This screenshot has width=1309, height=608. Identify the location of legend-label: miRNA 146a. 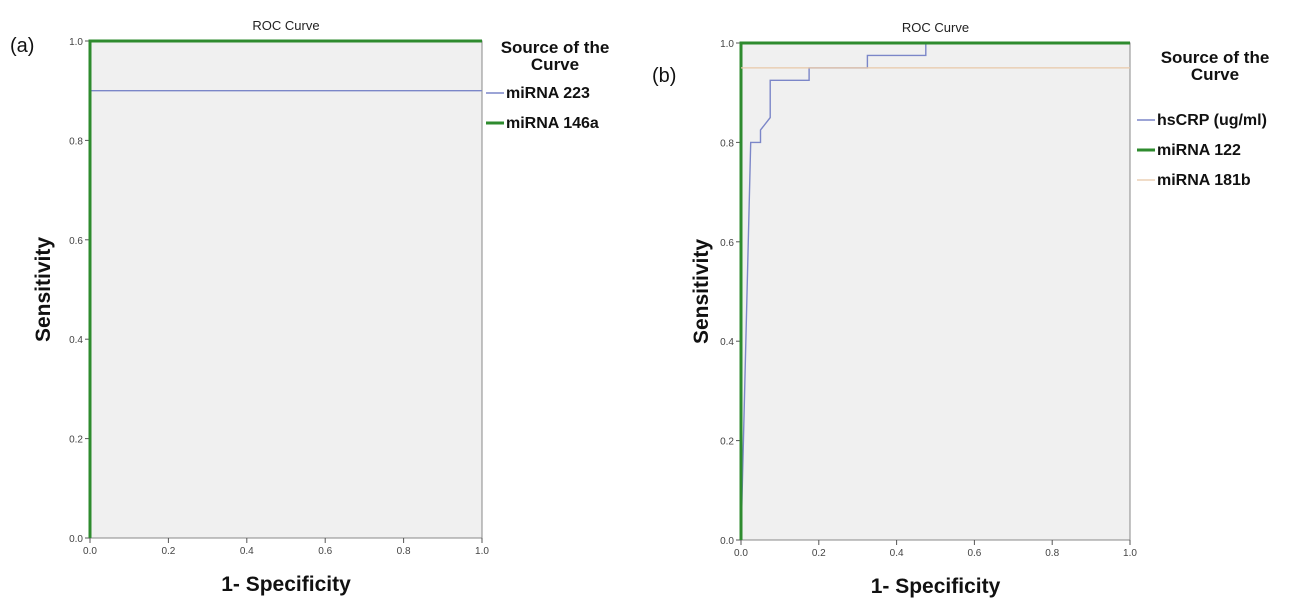
(552, 123).